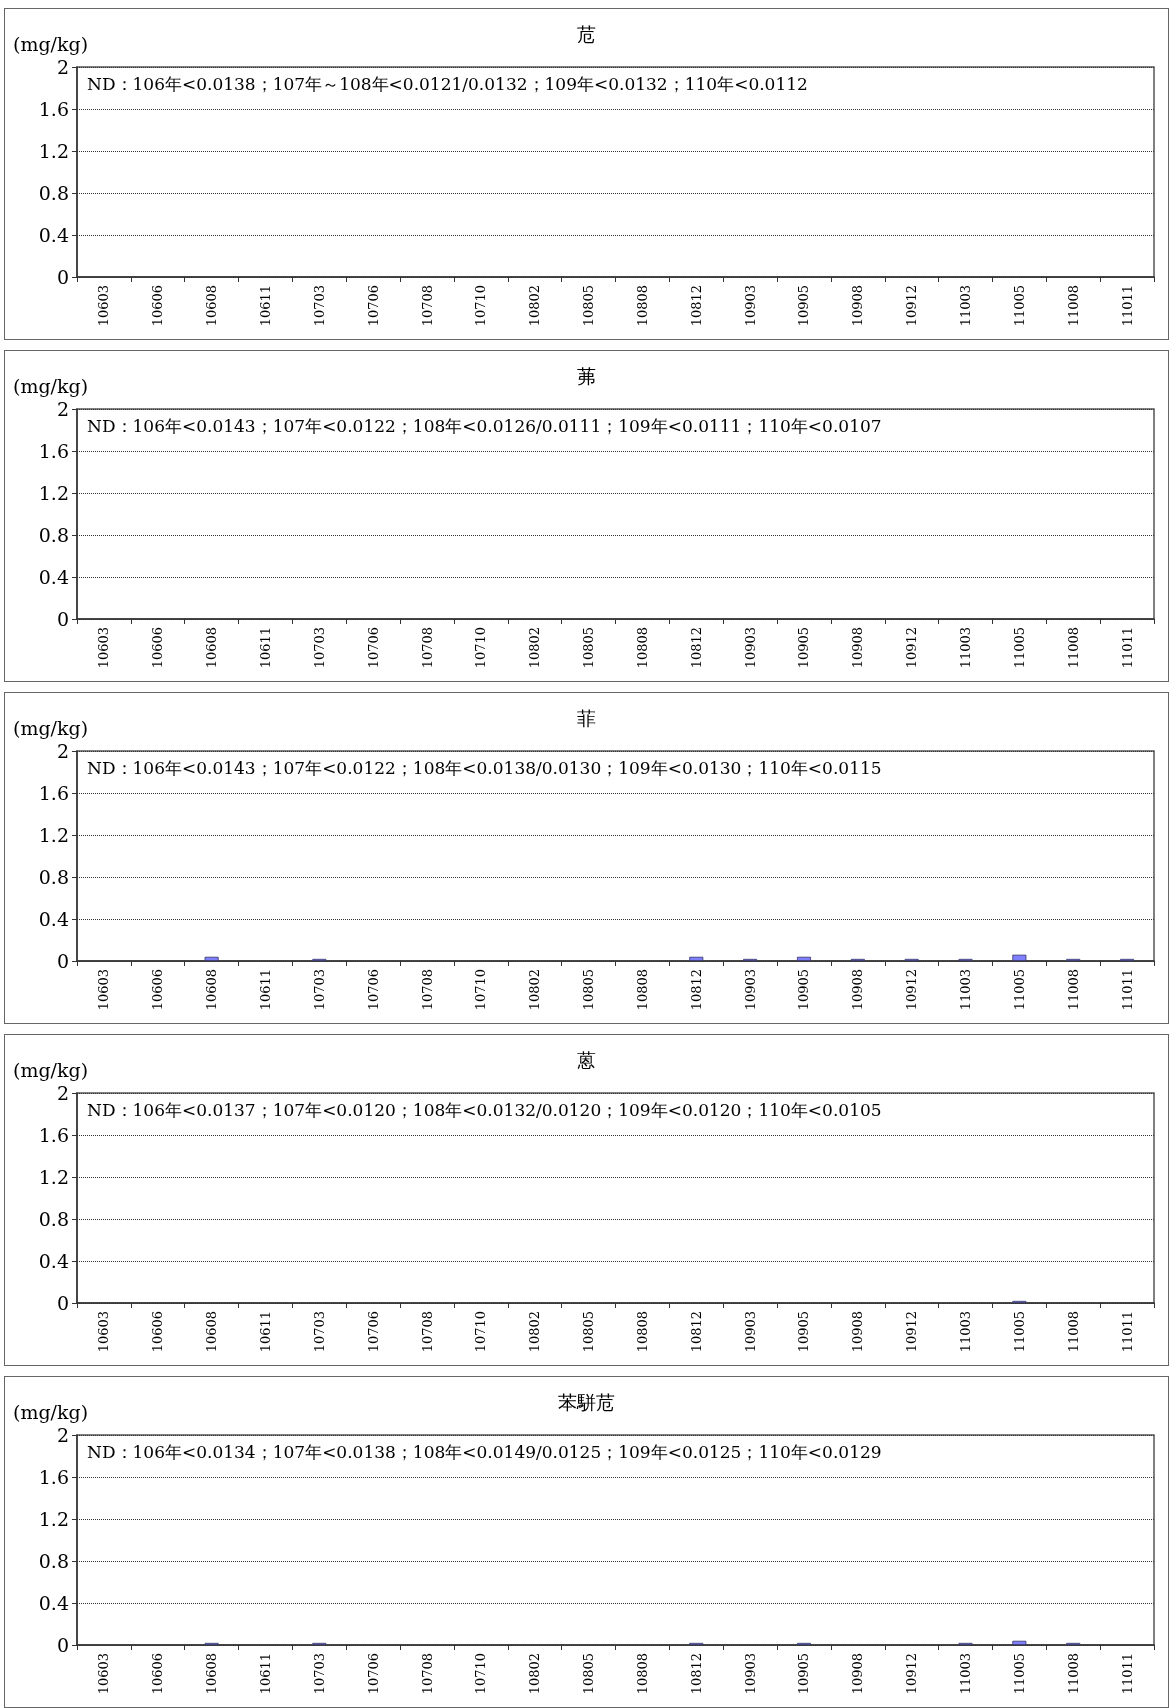 The height and width of the screenshot is (1708, 1173). Describe the element at coordinates (586, 1401) in the screenshot. I see `chart-title: 苯駢苊` at that location.